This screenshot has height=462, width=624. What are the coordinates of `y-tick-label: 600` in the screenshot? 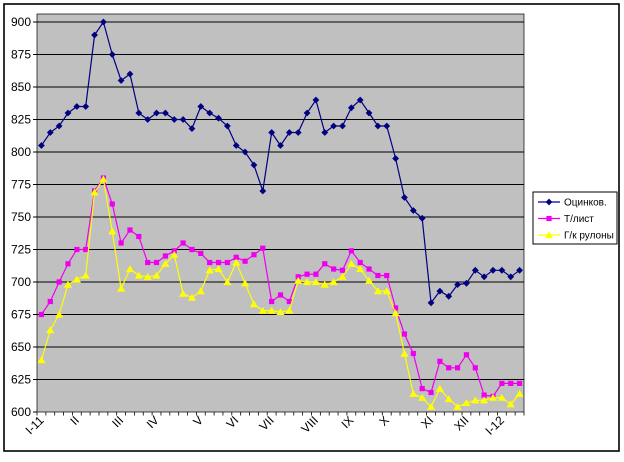 It's located at (21, 412).